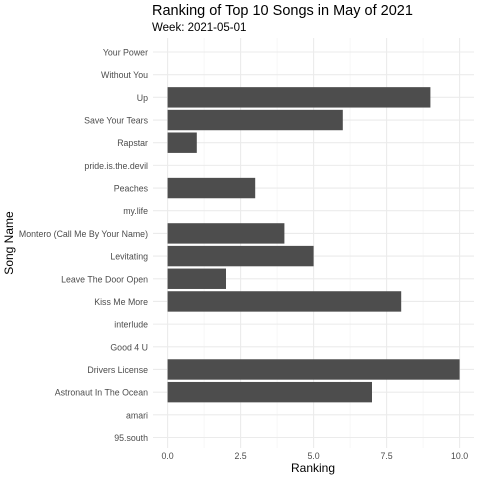 The width and height of the screenshot is (480, 480). What do you see at coordinates (459, 456) in the screenshot?
I see `x-tick-label: 10.0` at bounding box center [459, 456].